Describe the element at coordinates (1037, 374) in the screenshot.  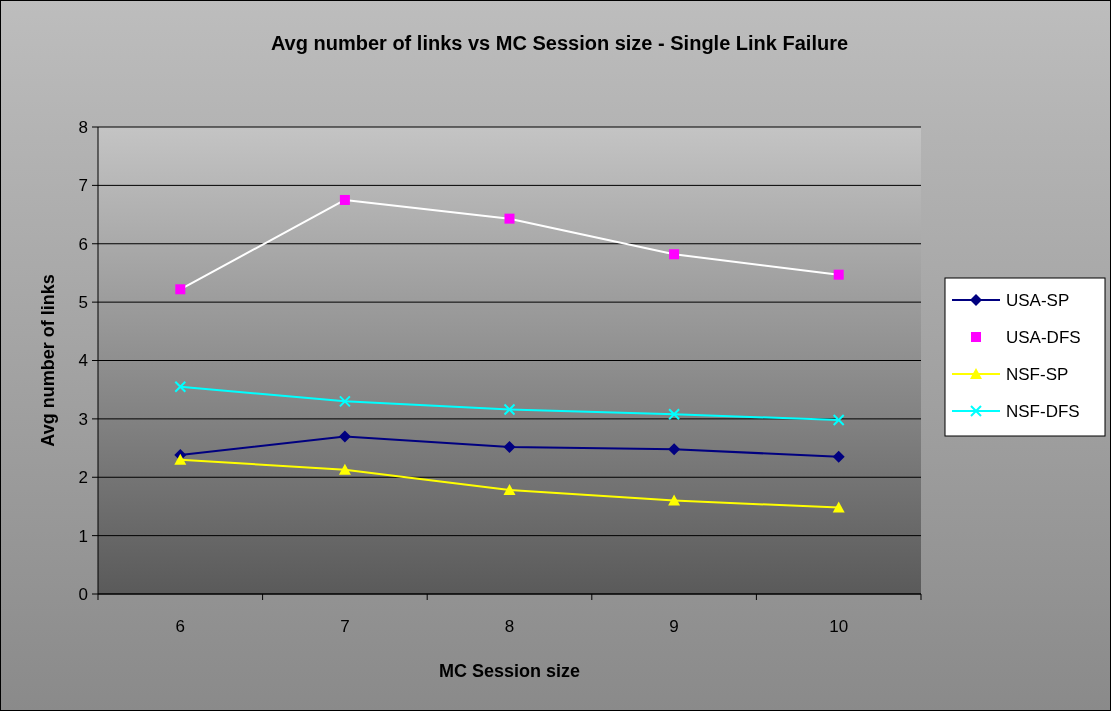
I see `legend-label: NSF-SP` at that location.